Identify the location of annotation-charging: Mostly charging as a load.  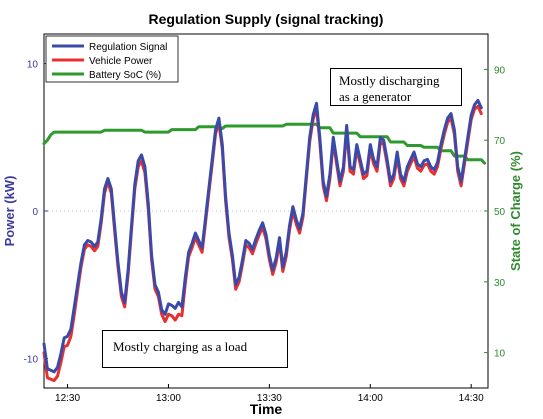
(195, 349).